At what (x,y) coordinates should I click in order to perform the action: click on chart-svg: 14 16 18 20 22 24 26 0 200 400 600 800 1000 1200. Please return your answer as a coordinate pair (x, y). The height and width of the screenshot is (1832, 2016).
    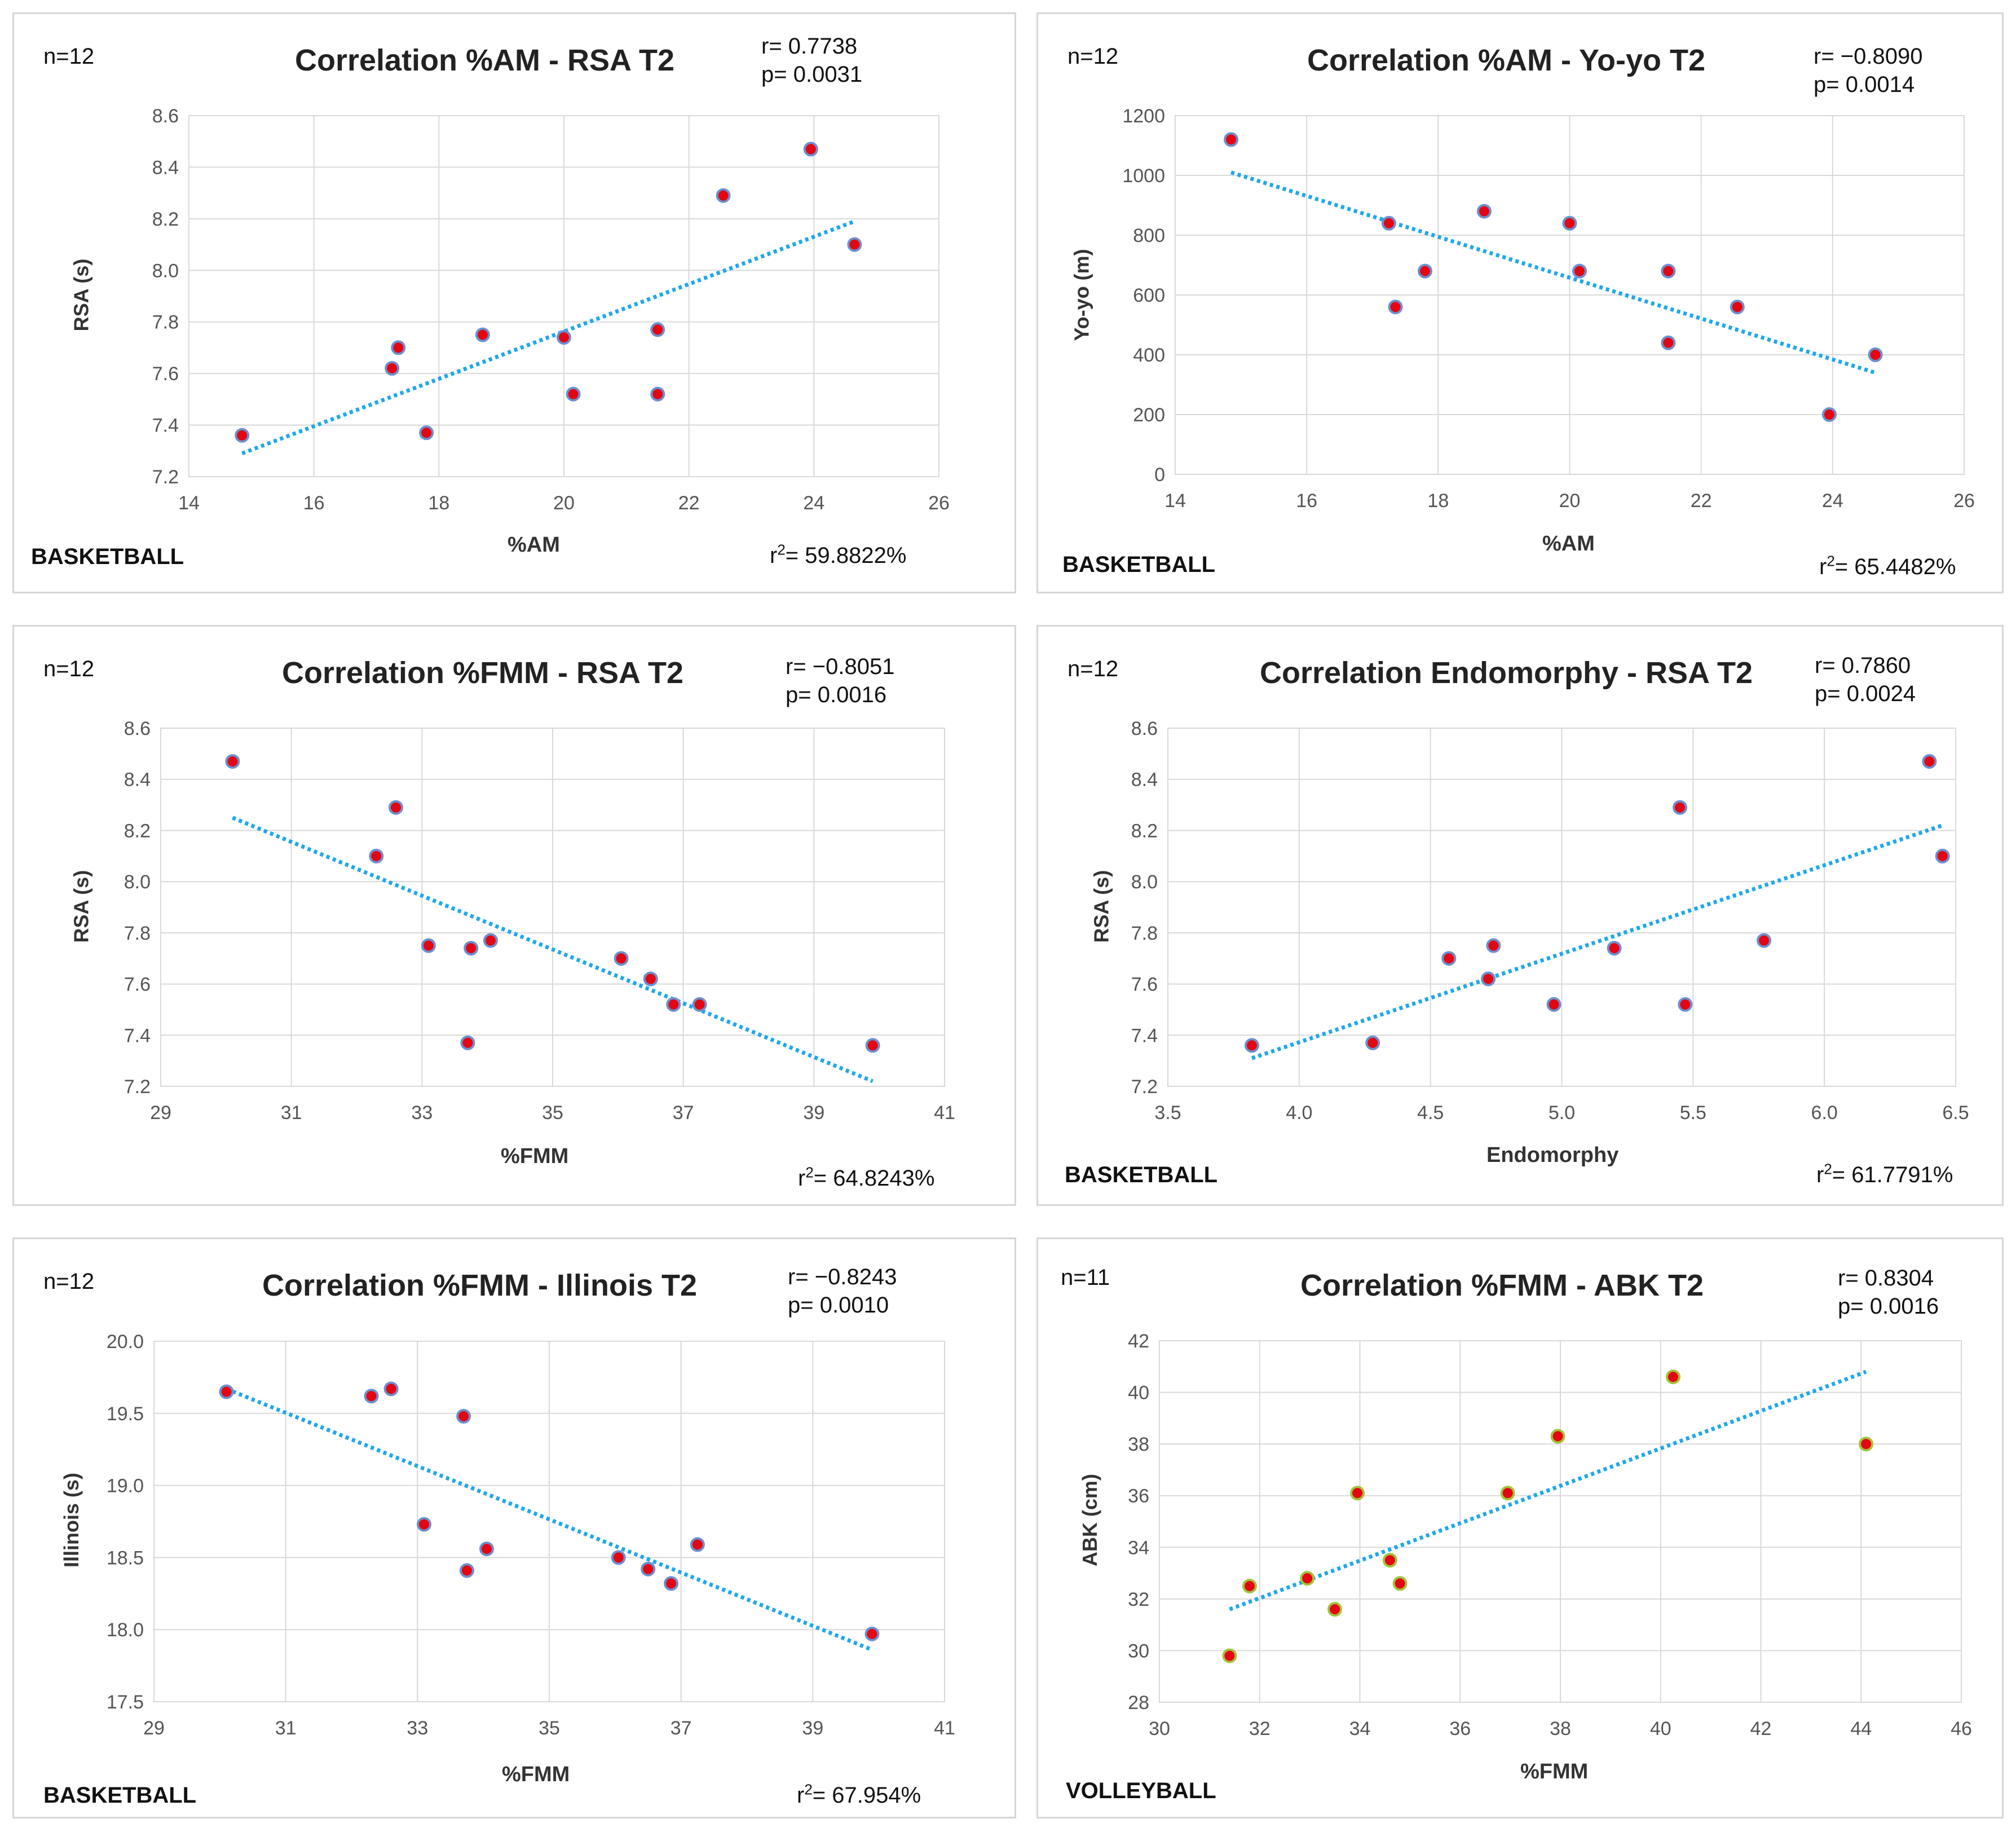
    Looking at the image, I should click on (1549, 308).